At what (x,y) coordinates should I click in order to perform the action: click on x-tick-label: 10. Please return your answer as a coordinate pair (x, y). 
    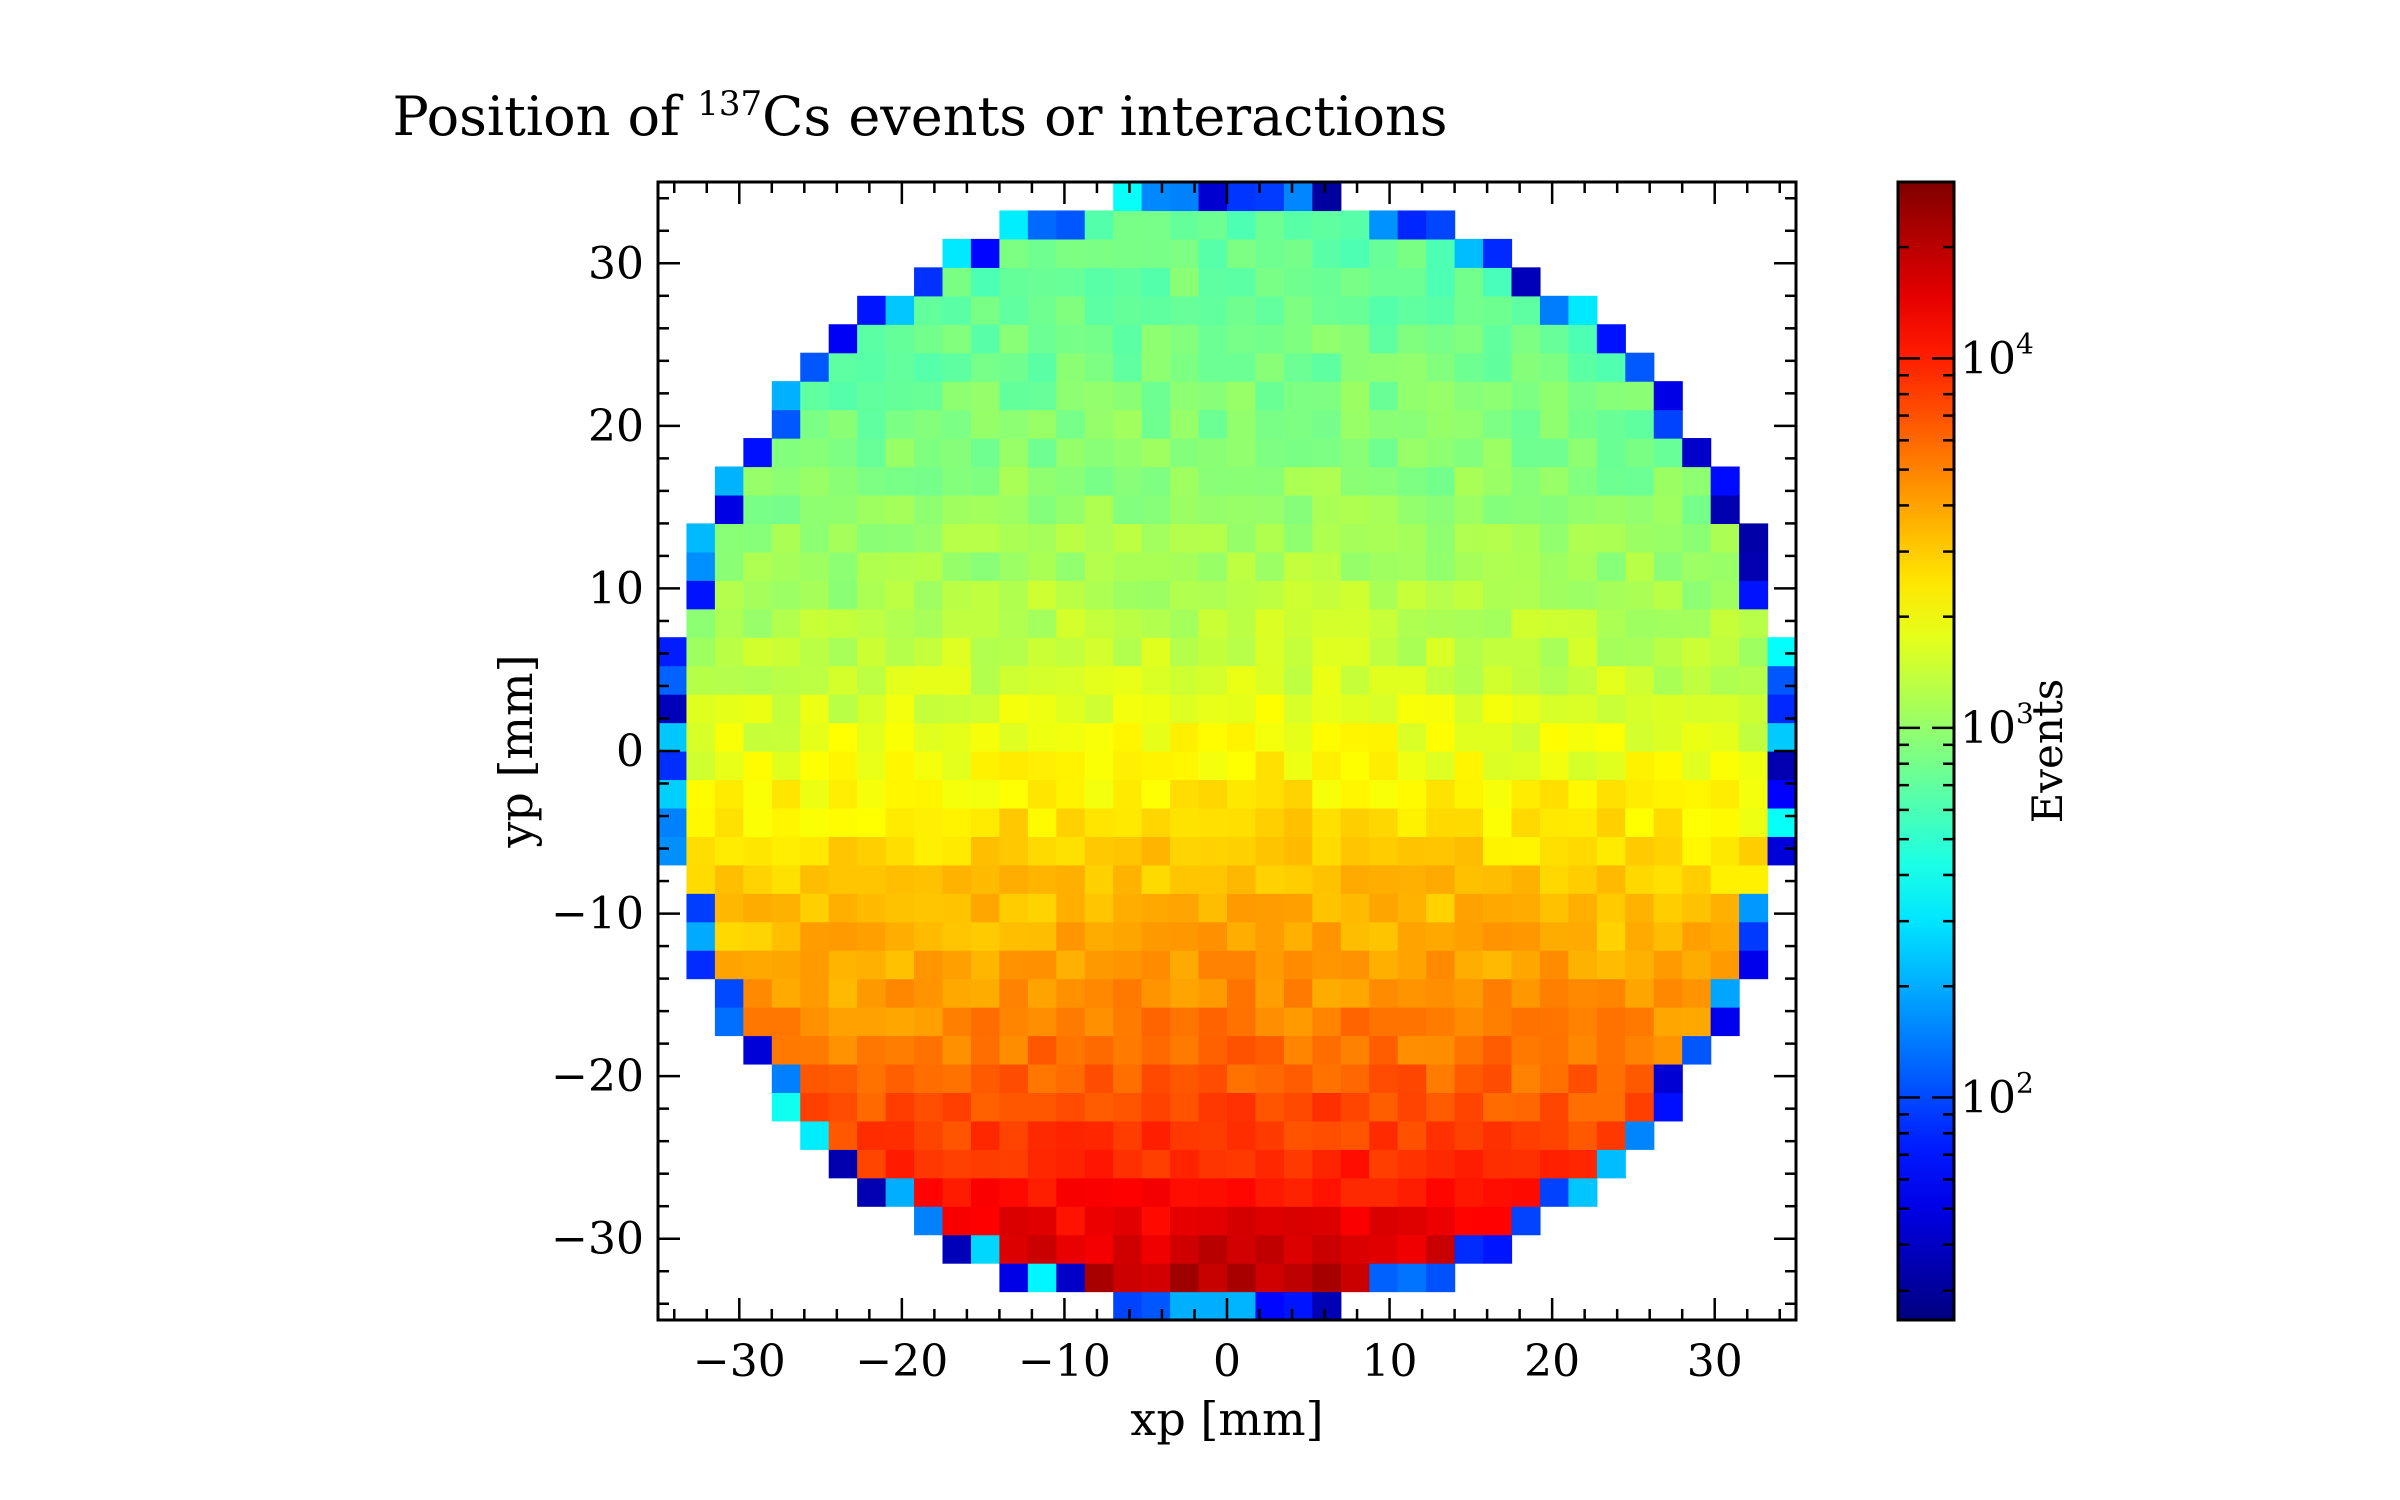
    Looking at the image, I should click on (1390, 1361).